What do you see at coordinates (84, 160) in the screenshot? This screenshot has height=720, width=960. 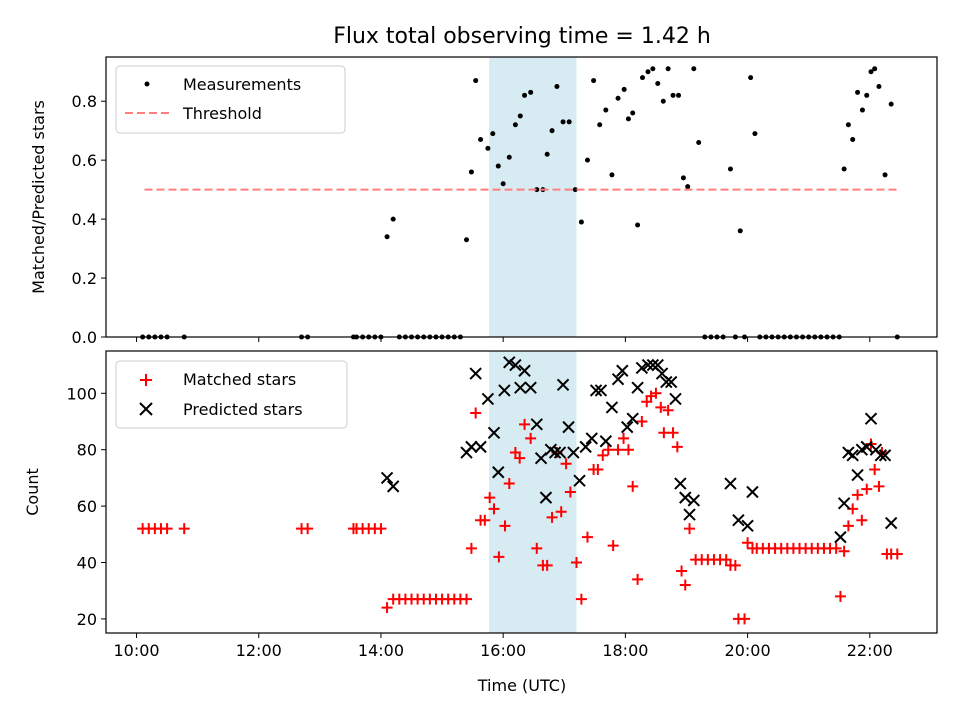 I see `y-tick-label: 0.6` at bounding box center [84, 160].